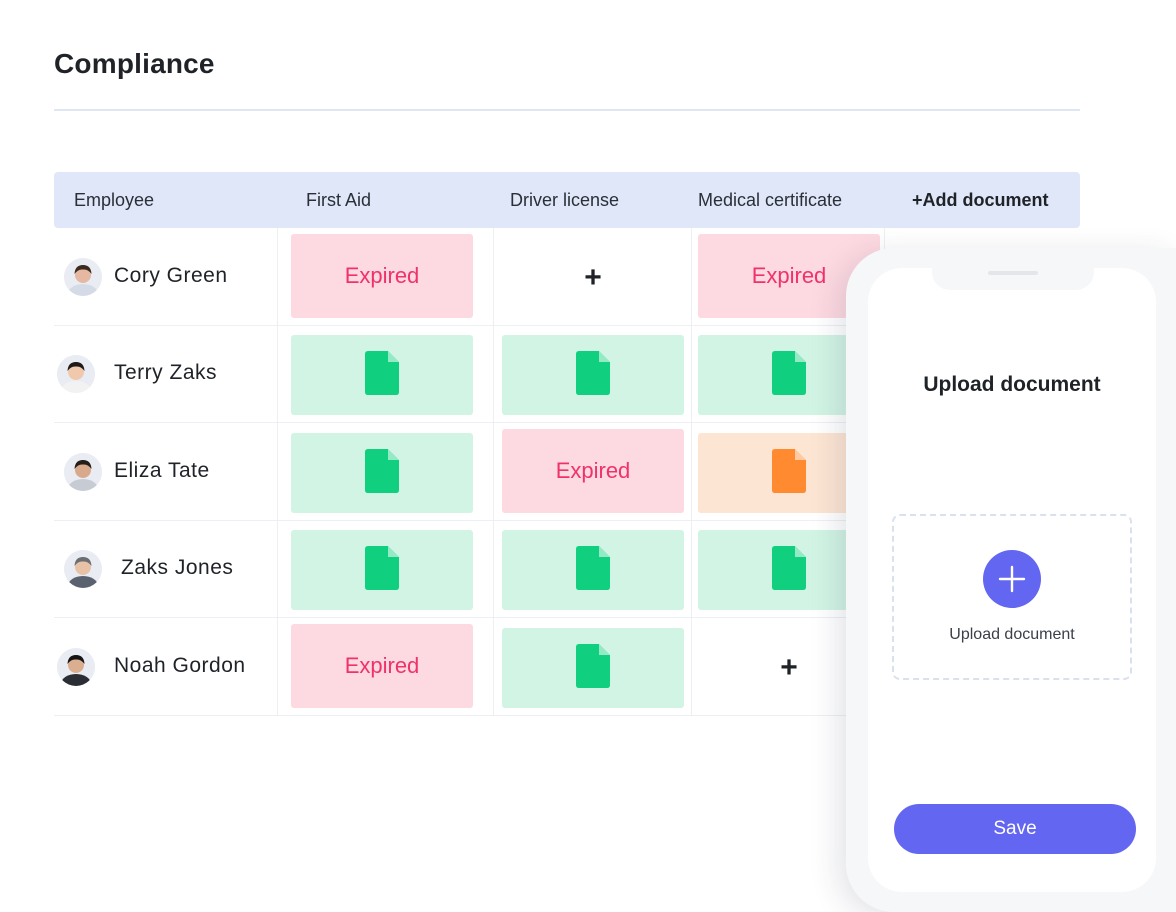 This screenshot has width=1176, height=912. Describe the element at coordinates (1012, 634) in the screenshot. I see `dropzone-label: Upload document` at that location.